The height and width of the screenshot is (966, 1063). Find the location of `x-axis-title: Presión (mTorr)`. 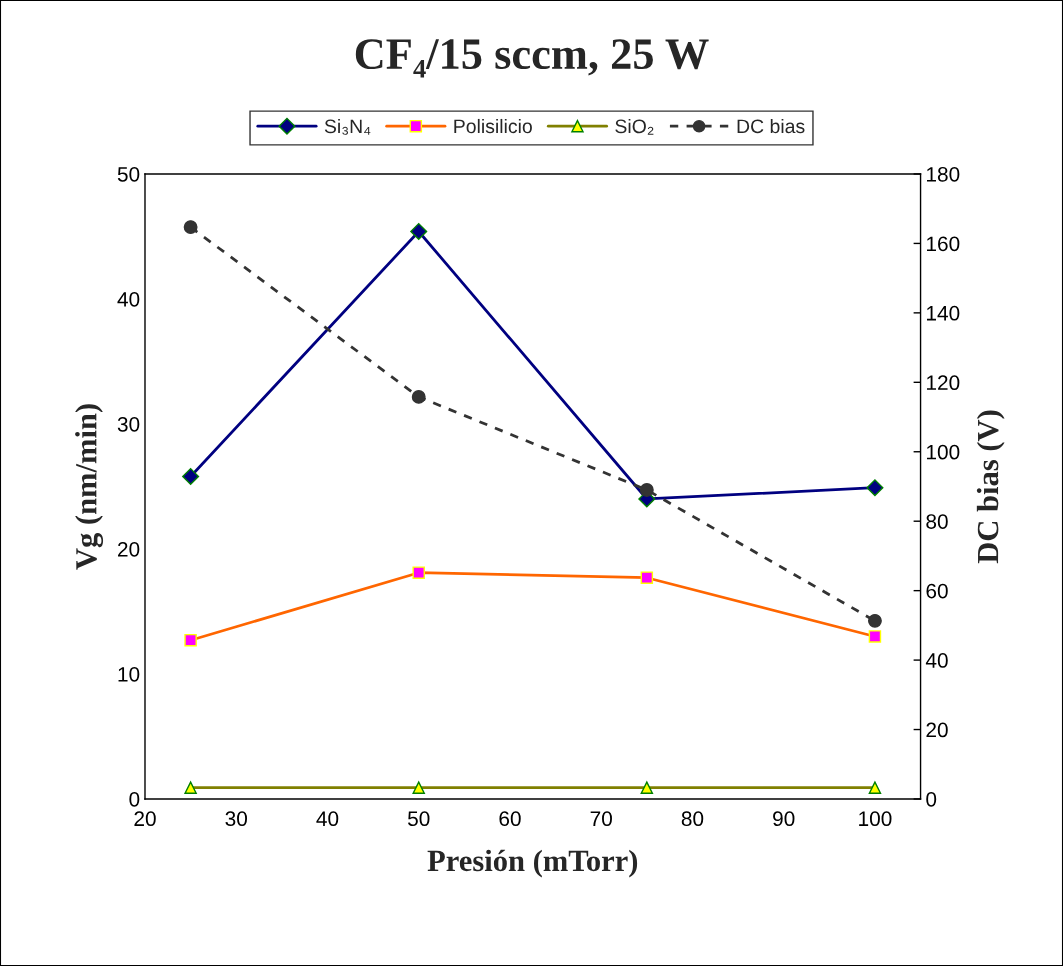

x-axis-title: Presión (mTorr) is located at coordinates (532, 863).